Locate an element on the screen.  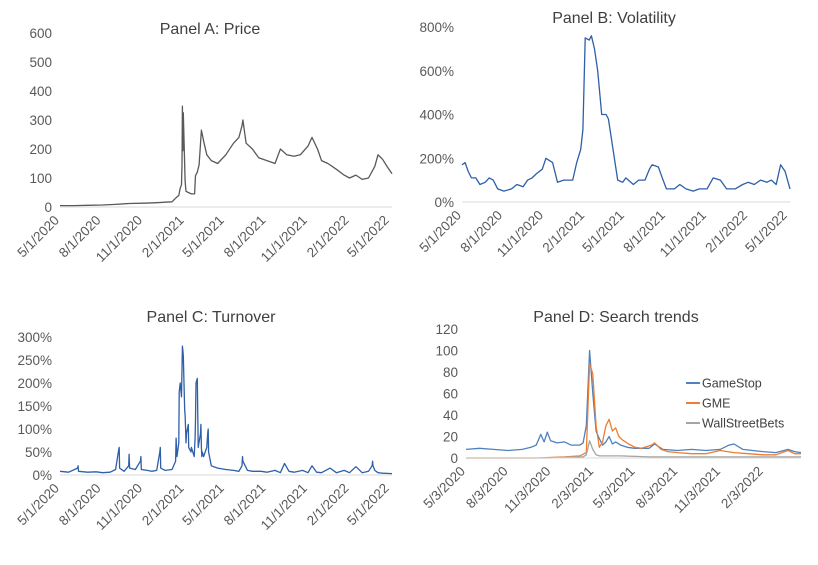
x-tick-label: 2/3/2022 is located at coordinates (742, 487).